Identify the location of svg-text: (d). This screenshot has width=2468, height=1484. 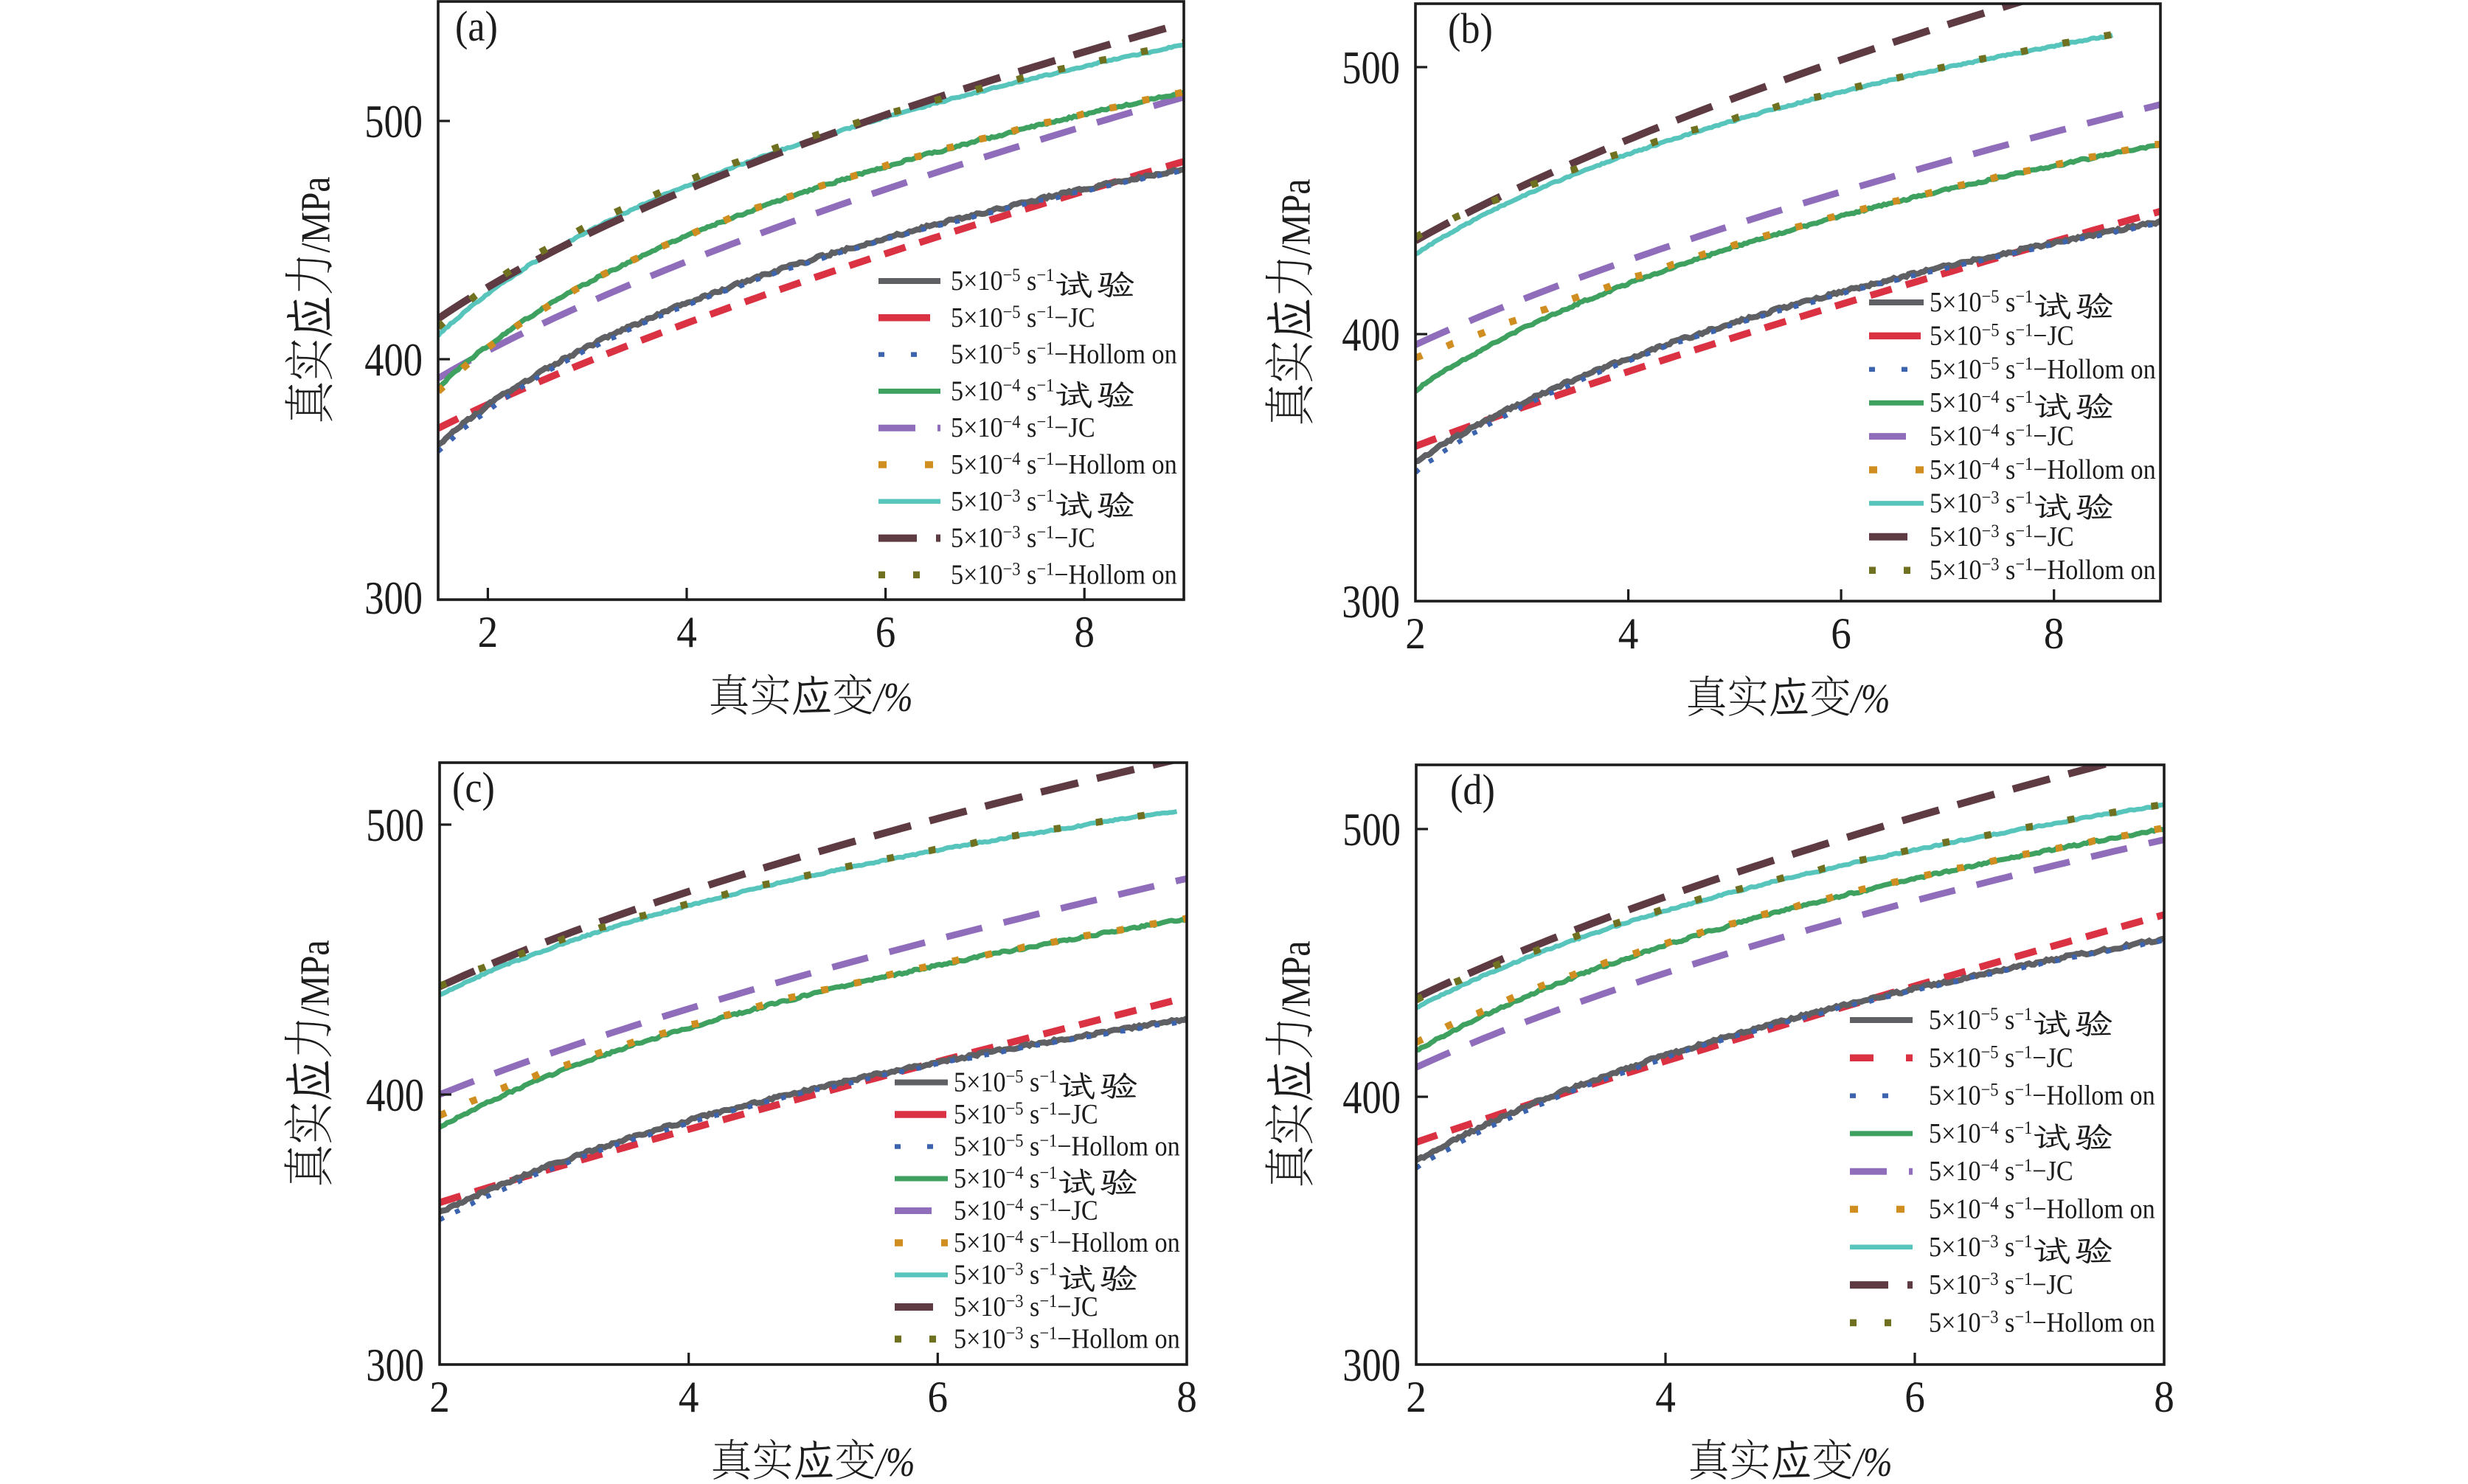
(1472, 789).